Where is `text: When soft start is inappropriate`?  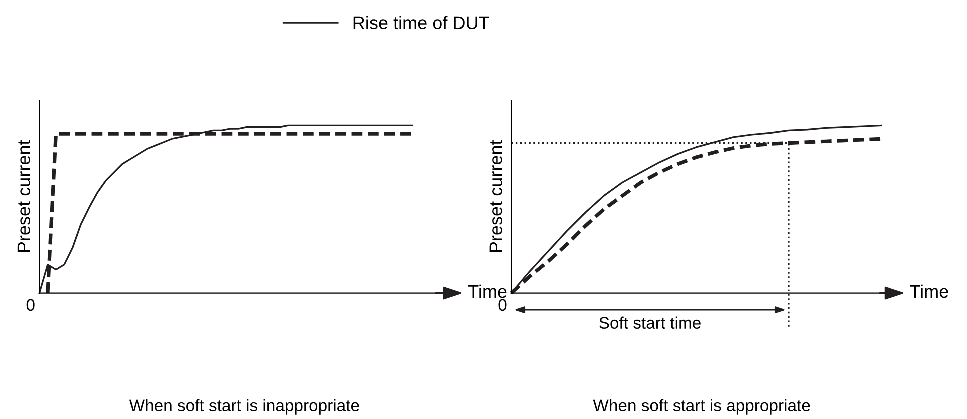 text: When soft start is inappropriate is located at coordinates (244, 407).